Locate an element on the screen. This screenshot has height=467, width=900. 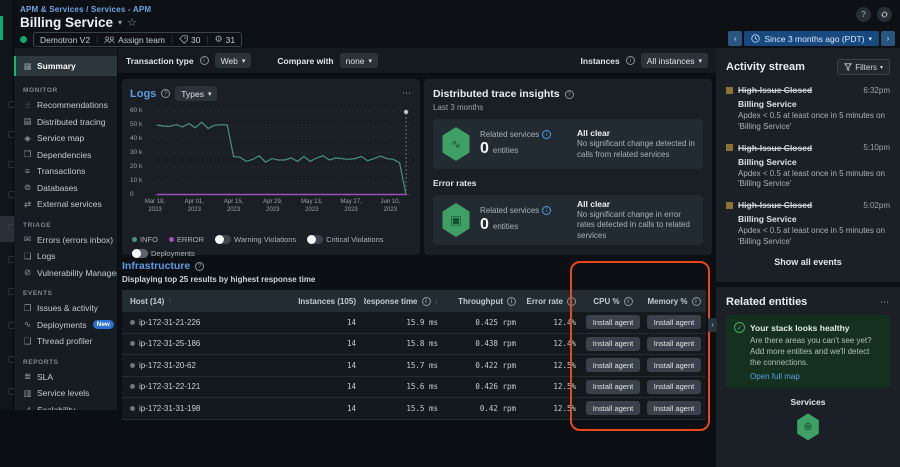
sidebar-item-thread-profiler: ❑ Thread profiler is located at coordinates (58, 341).